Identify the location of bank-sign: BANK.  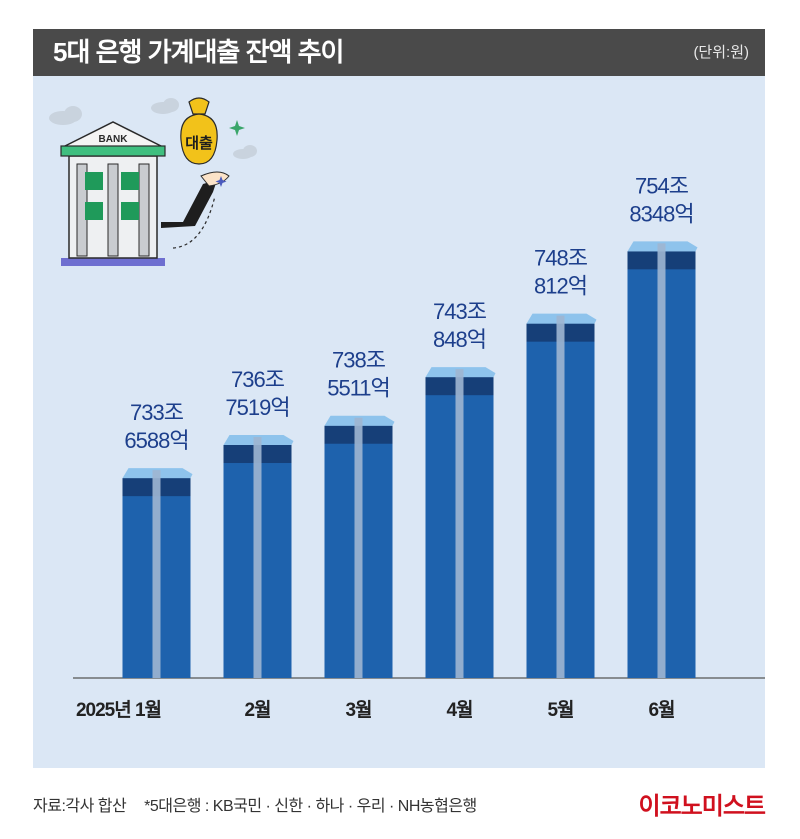
(114, 139).